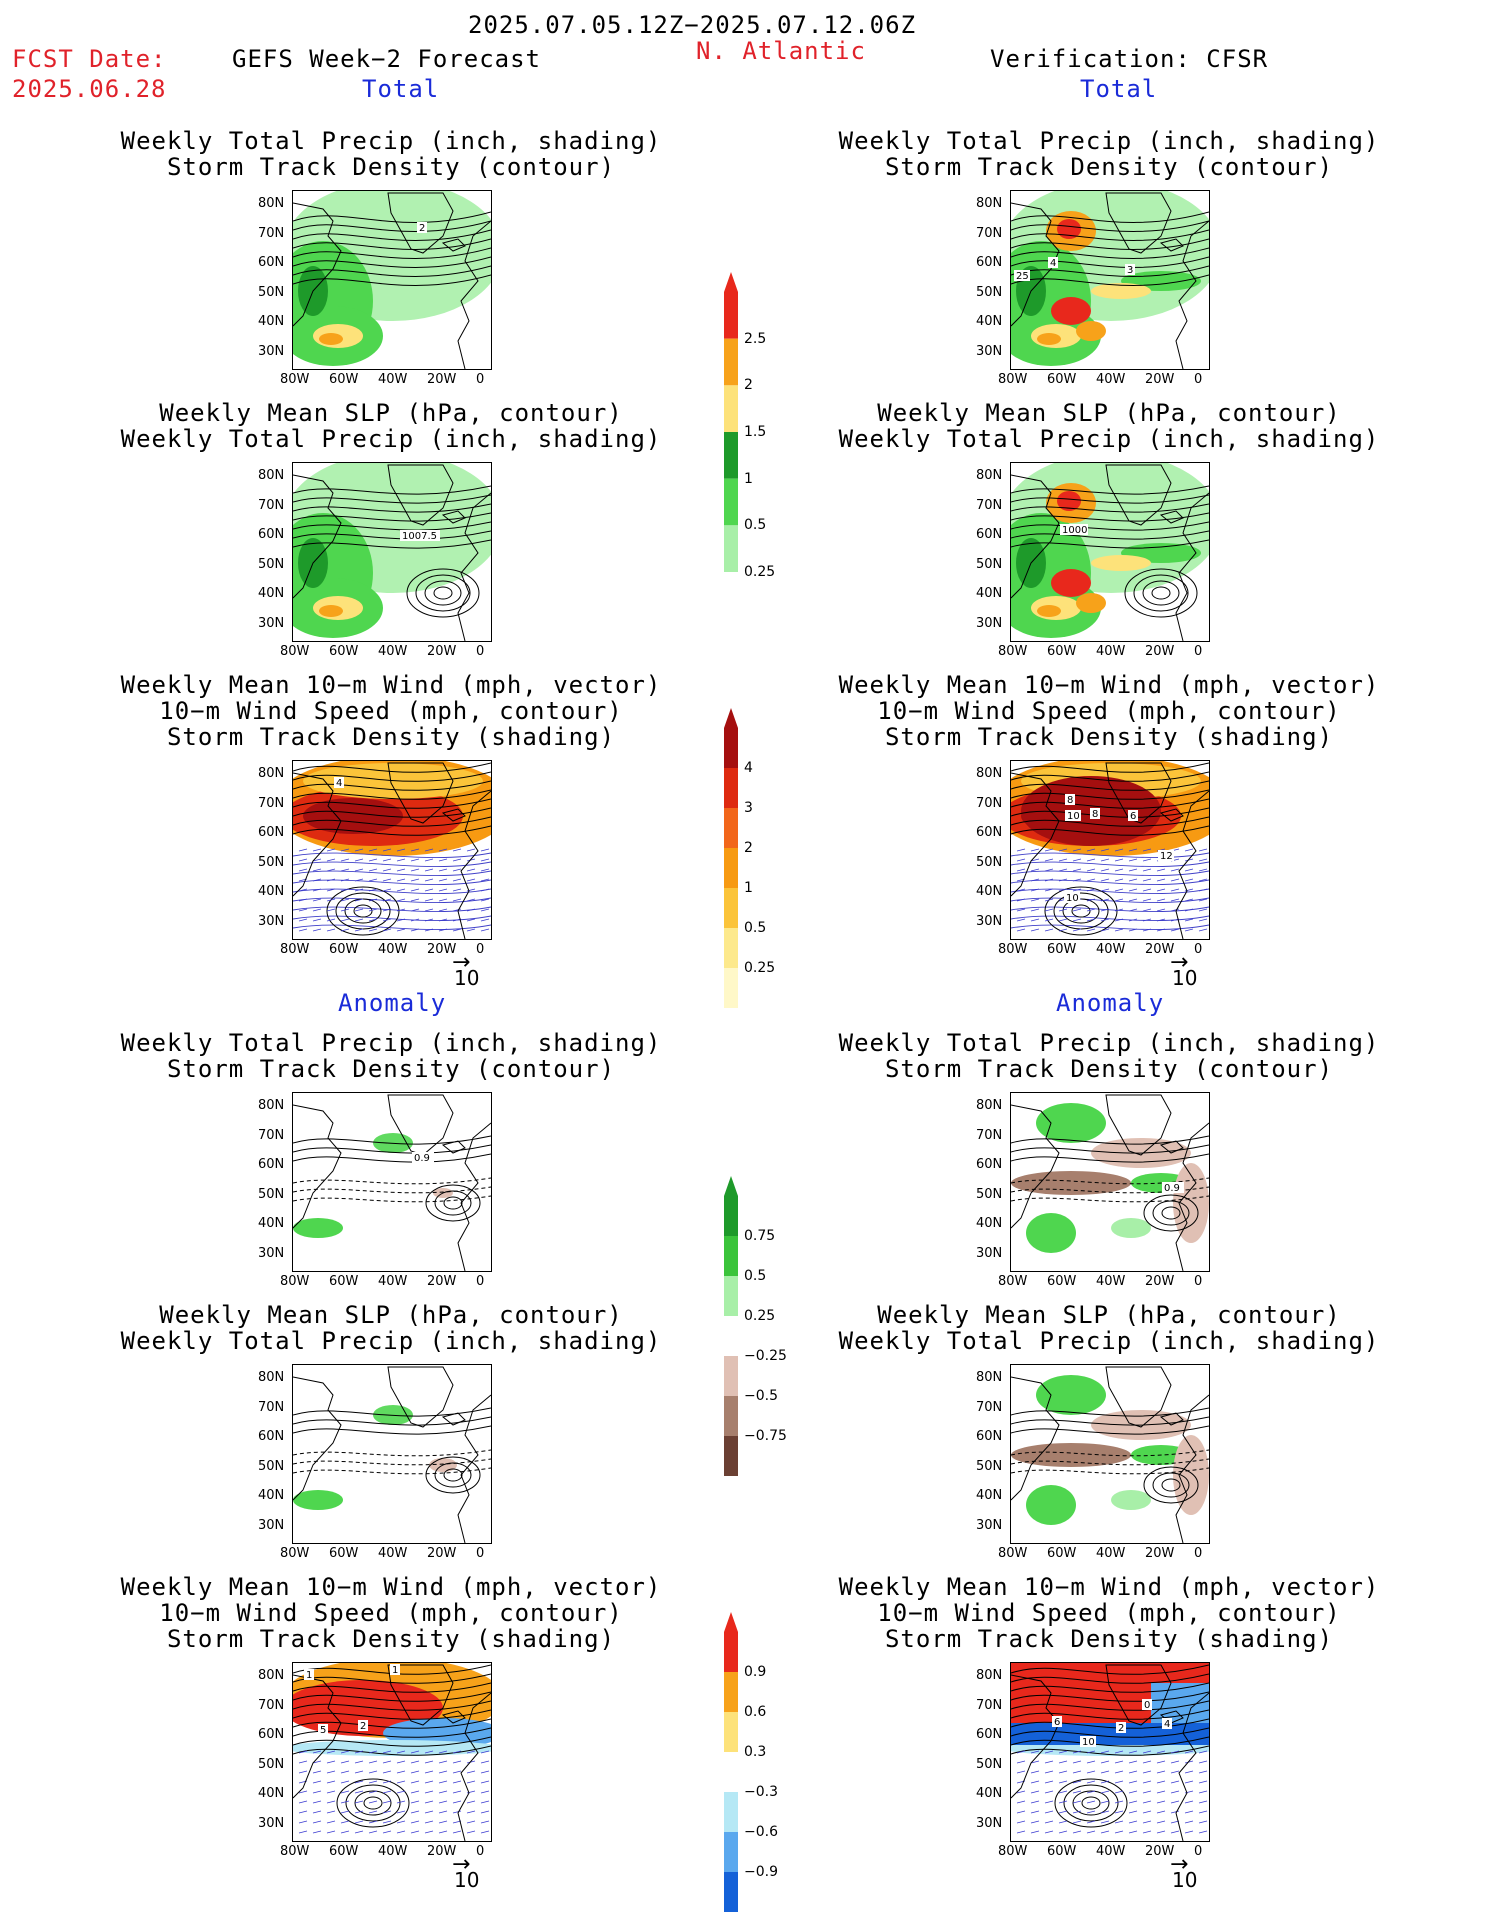  I want to click on colorbar-label: 3, so click(748, 808).